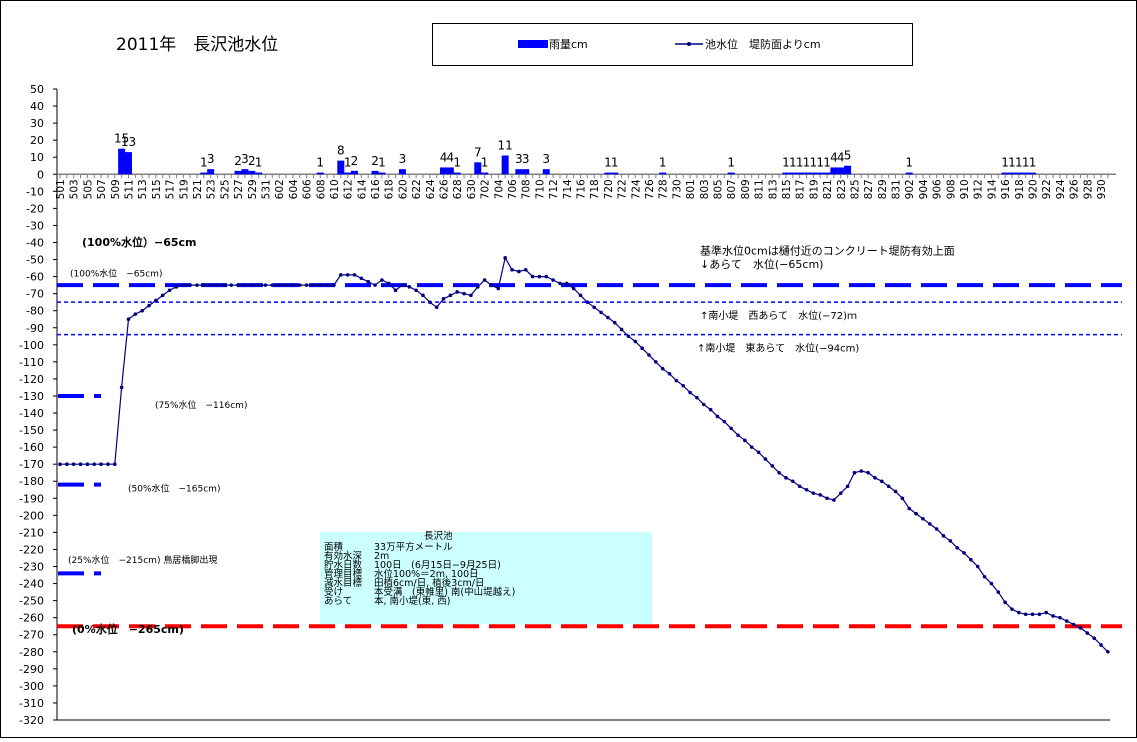 Image resolution: width=1137 pixels, height=742 pixels. Describe the element at coordinates (338, 601) in the screenshot. I see `info-row-key: あらて` at that location.